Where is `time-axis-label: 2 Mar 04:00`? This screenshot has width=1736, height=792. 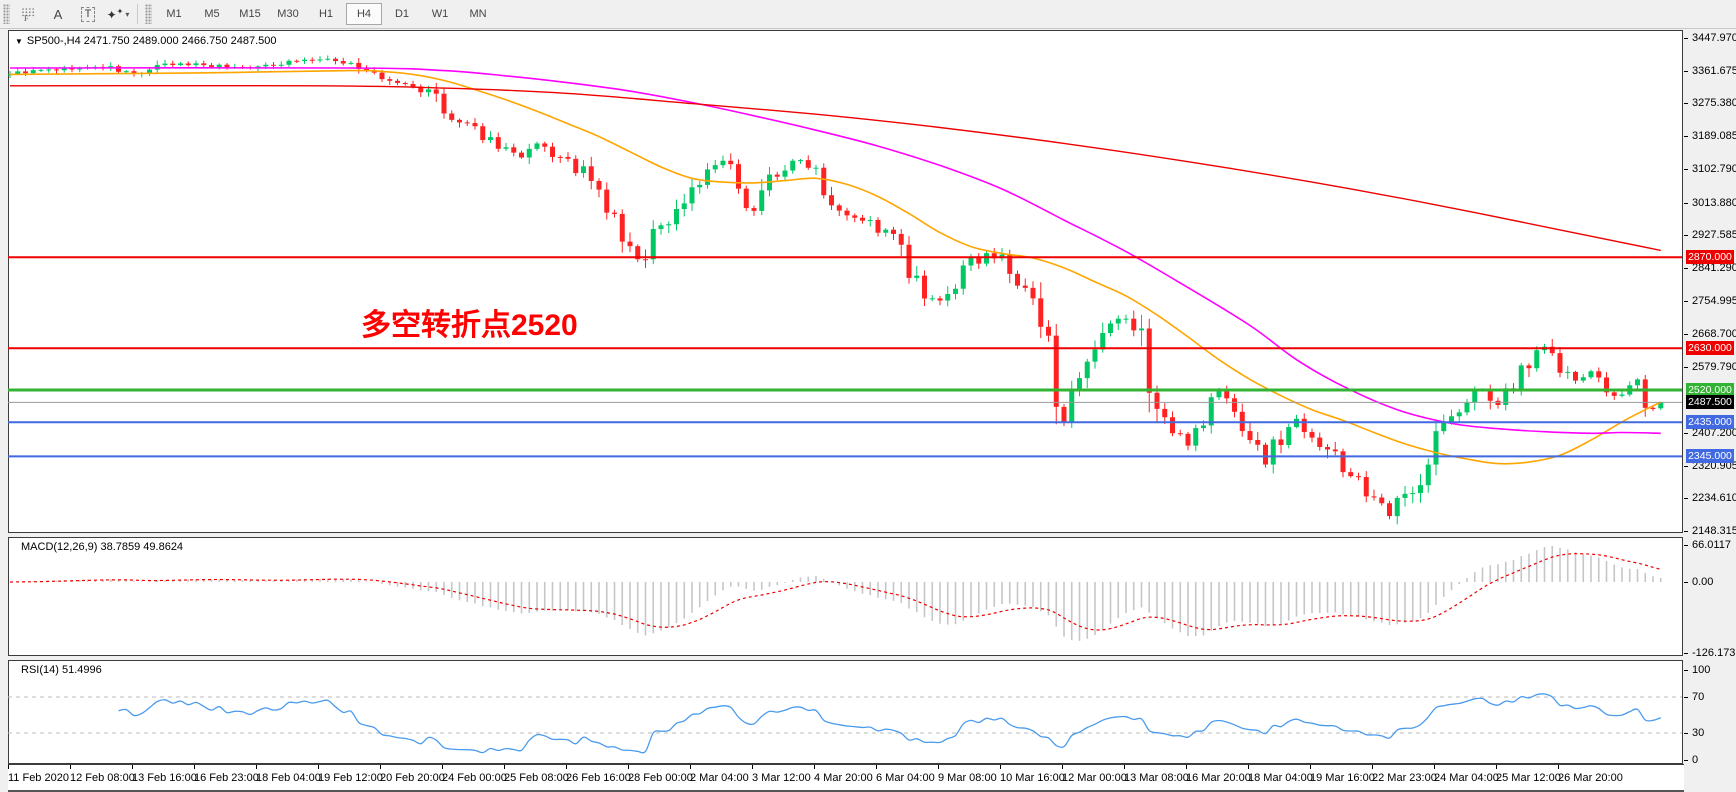
time-axis-label: 2 Mar 04:00 is located at coordinates (719, 778).